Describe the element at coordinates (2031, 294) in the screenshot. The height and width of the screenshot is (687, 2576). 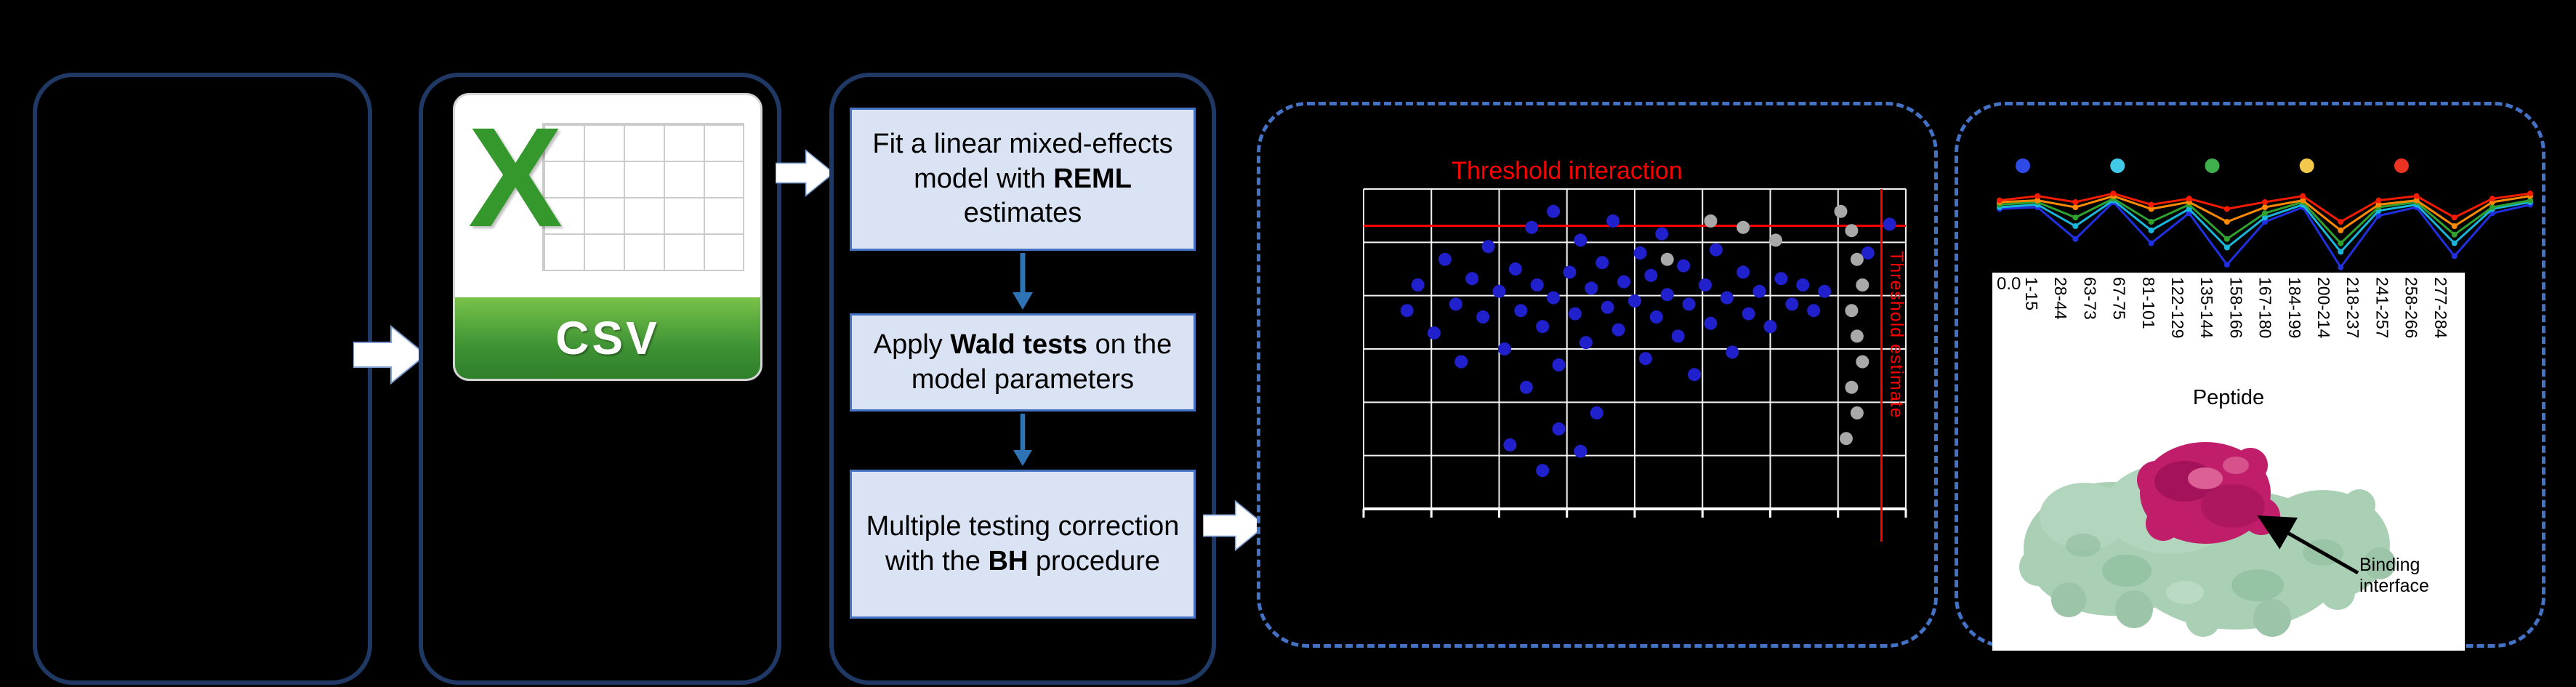
I see `peptide-tick-label: 1-15` at that location.